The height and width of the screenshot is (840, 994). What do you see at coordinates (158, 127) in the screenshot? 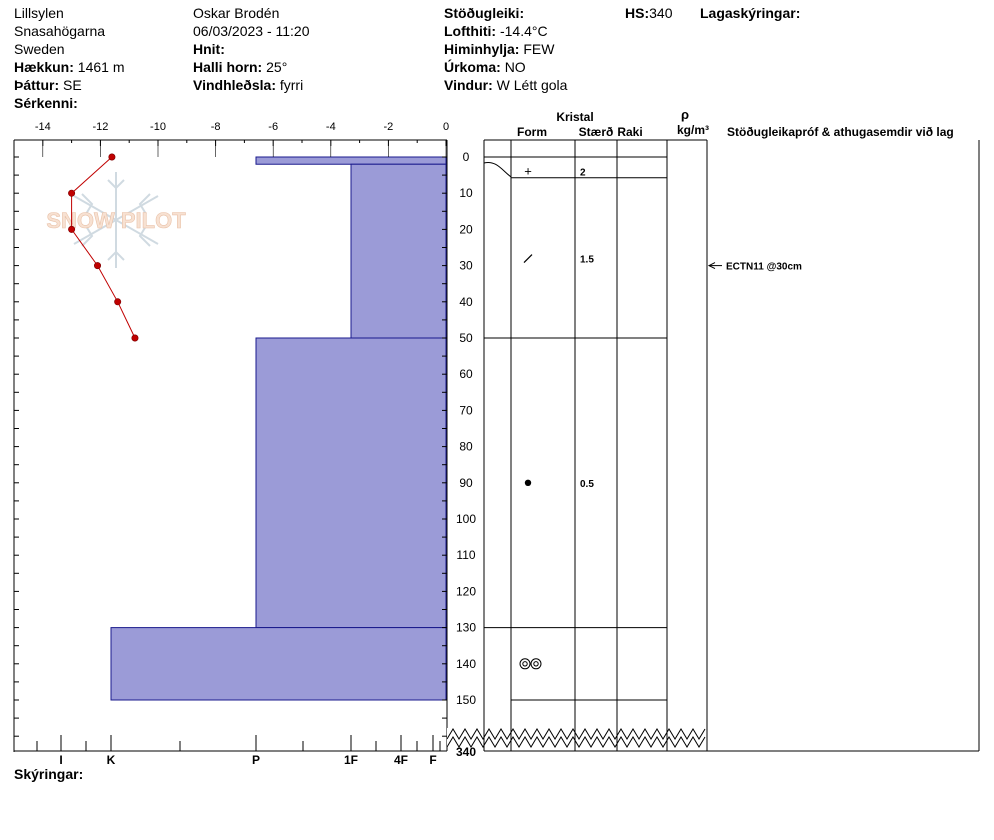
I see `temp-tick-label: -10` at bounding box center [158, 127].